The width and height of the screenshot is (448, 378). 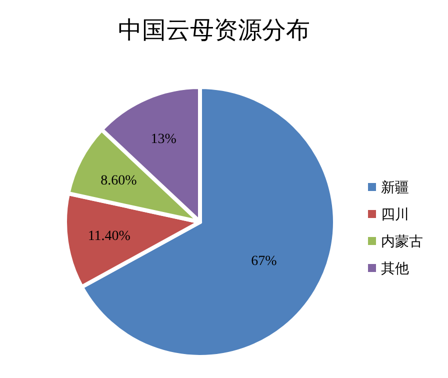 What do you see at coordinates (163, 139) in the screenshot?
I see `data-label: 13%` at bounding box center [163, 139].